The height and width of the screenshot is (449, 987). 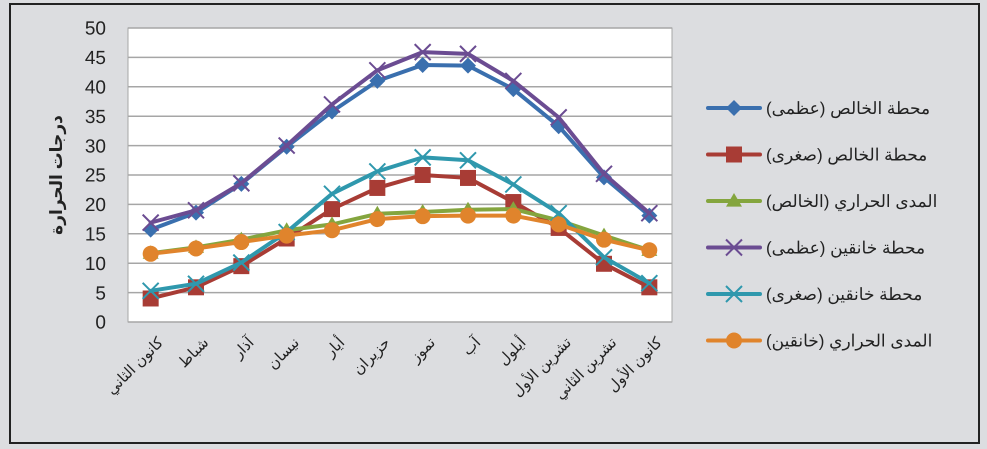 What do you see at coordinates (95, 59) in the screenshot?
I see `y-tick-label: 45` at bounding box center [95, 59].